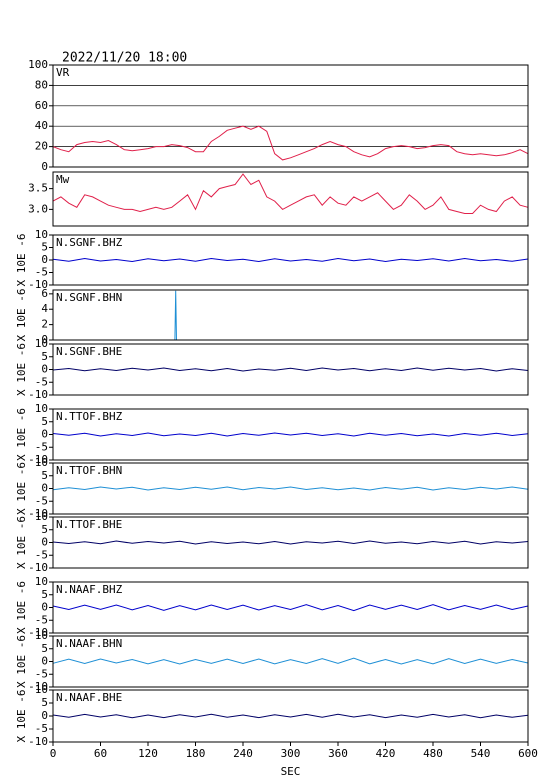 The image size is (554, 781). I want to click on panel-label: N.TTOF.BHZ, so click(89, 416).